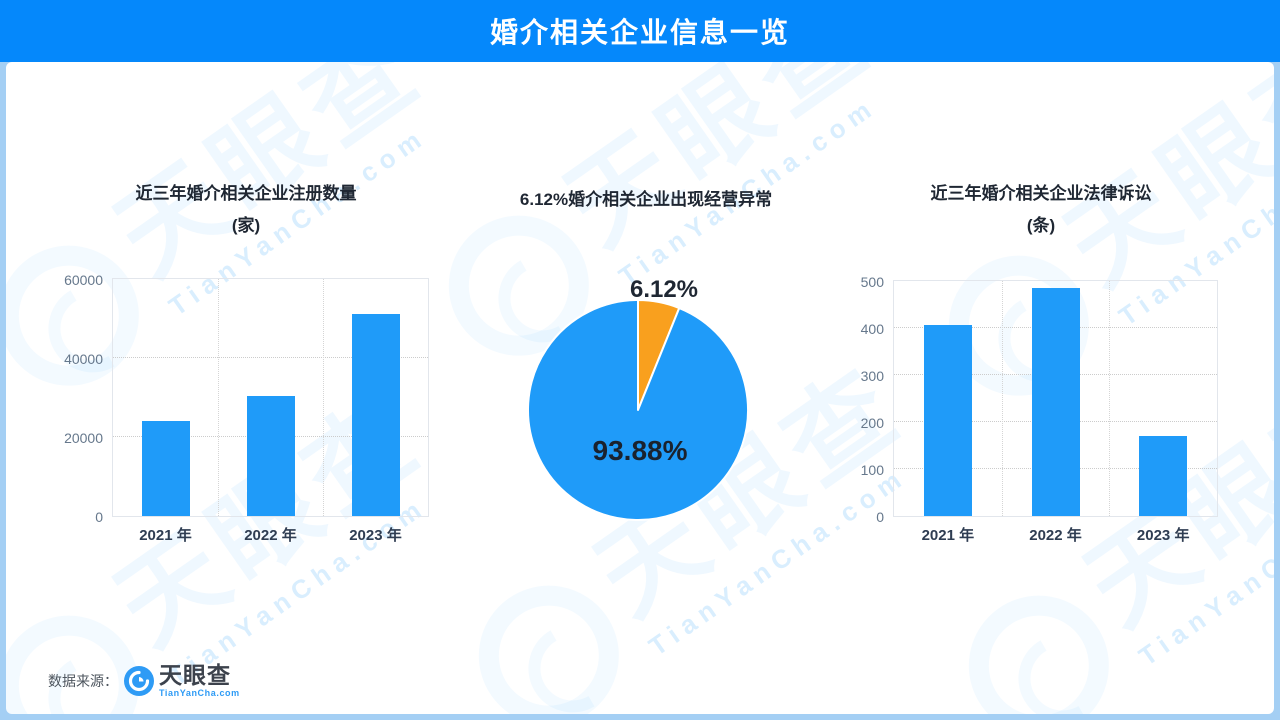  What do you see at coordinates (246, 193) in the screenshot?
I see `chart-title-line1: 近三年婚介相关企业注册数量` at bounding box center [246, 193].